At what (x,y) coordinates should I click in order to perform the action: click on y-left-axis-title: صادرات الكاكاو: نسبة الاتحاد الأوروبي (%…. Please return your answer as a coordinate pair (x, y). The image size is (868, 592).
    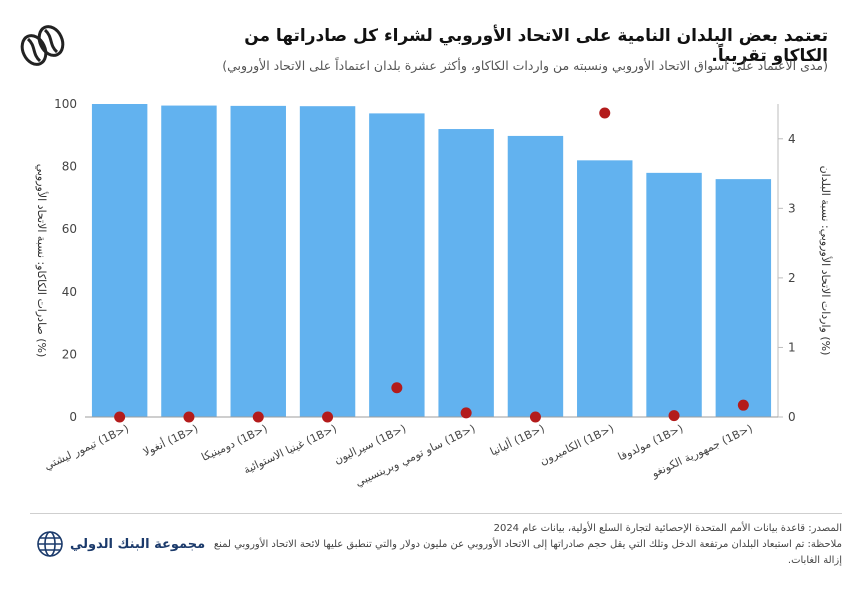
    Looking at the image, I should click on (42, 261).